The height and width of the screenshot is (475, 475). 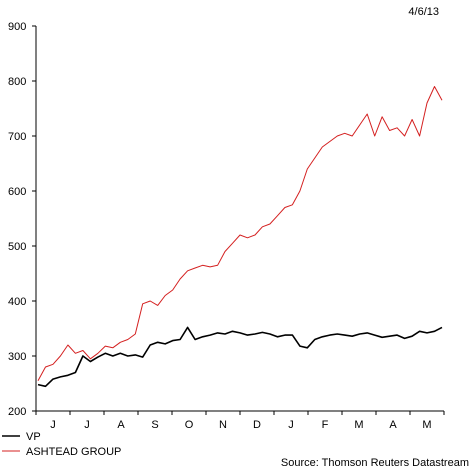 I want to click on legend-label: VP, so click(x=33, y=437).